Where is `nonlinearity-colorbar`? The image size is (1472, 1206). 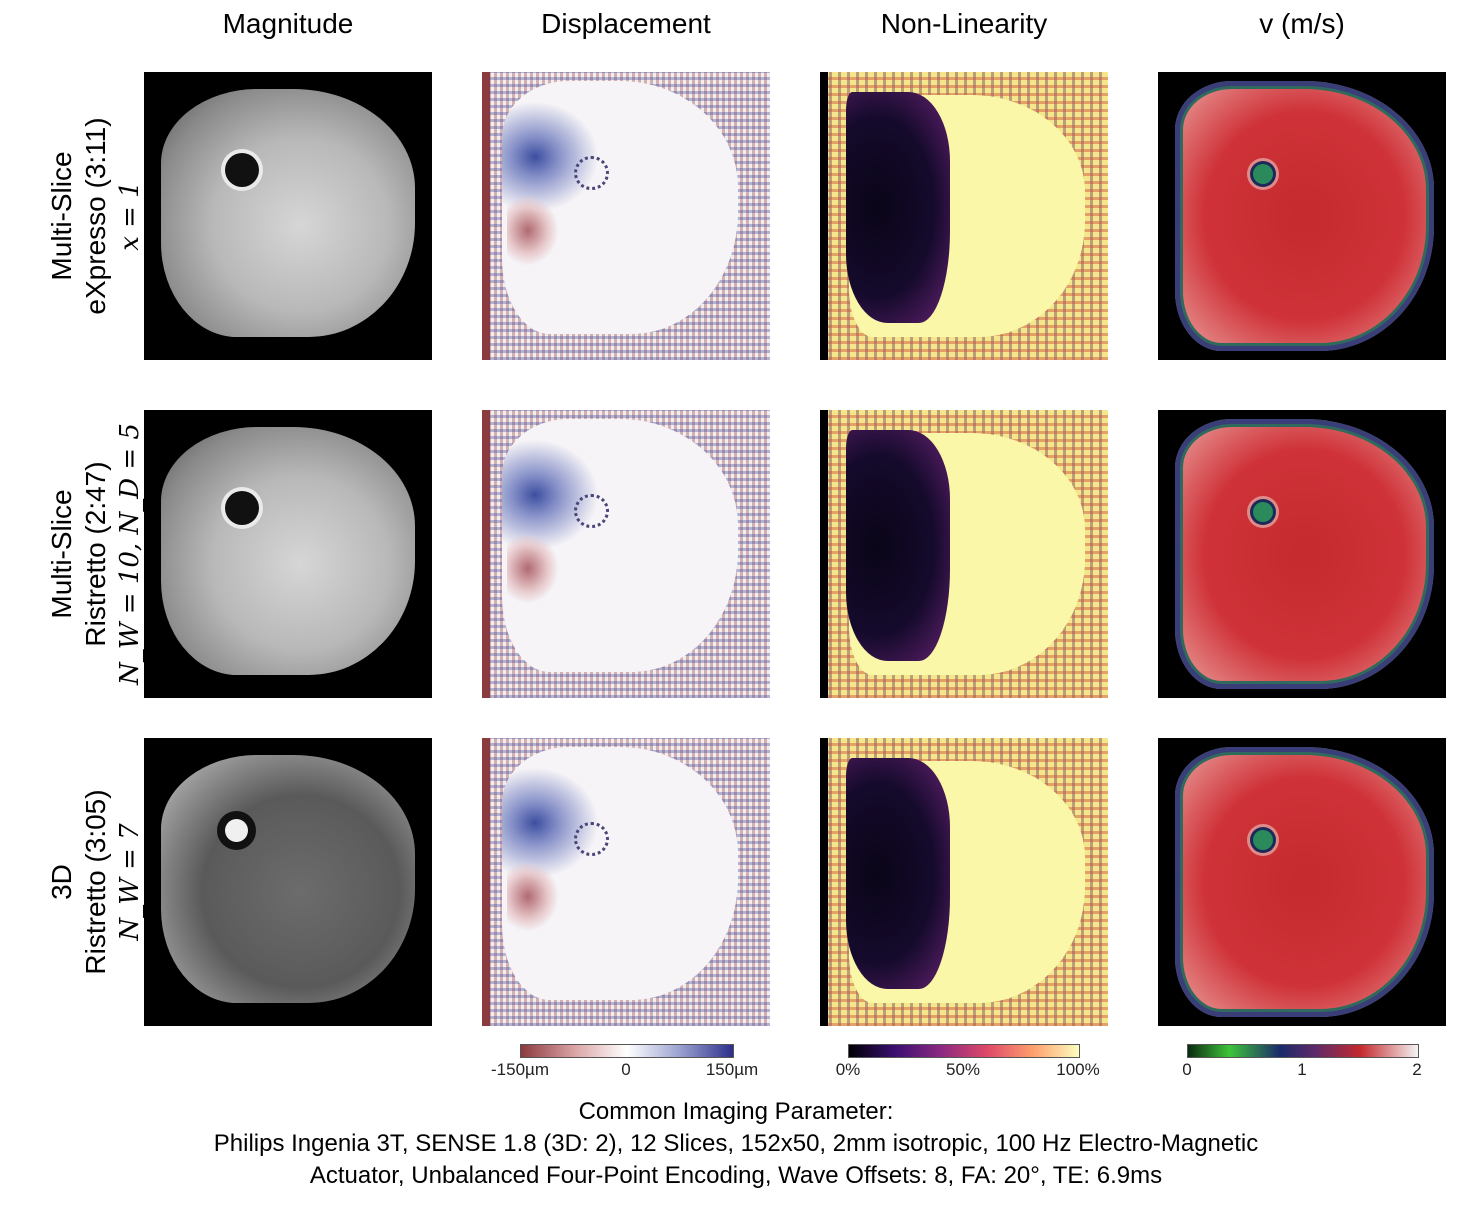
nonlinearity-colorbar is located at coordinates (964, 1051).